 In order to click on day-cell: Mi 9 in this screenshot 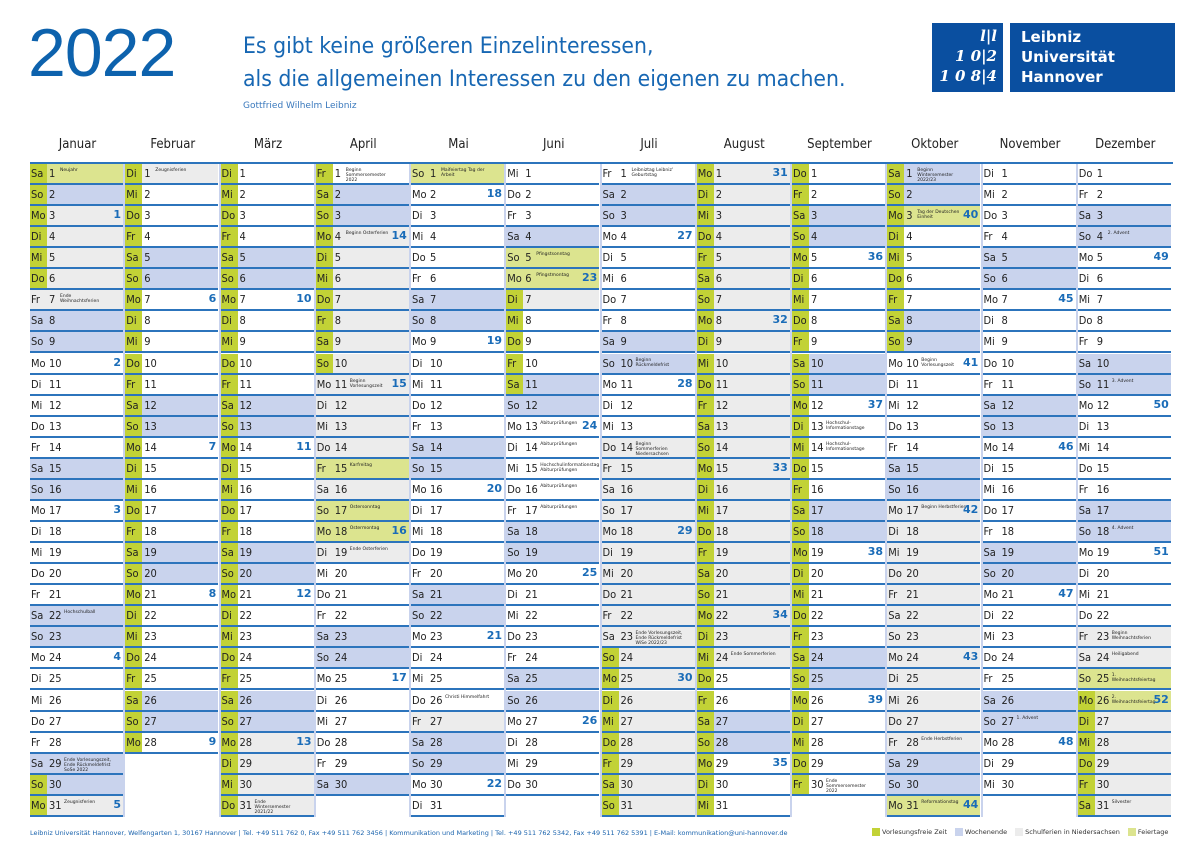, I will do `click(1029, 343)`.